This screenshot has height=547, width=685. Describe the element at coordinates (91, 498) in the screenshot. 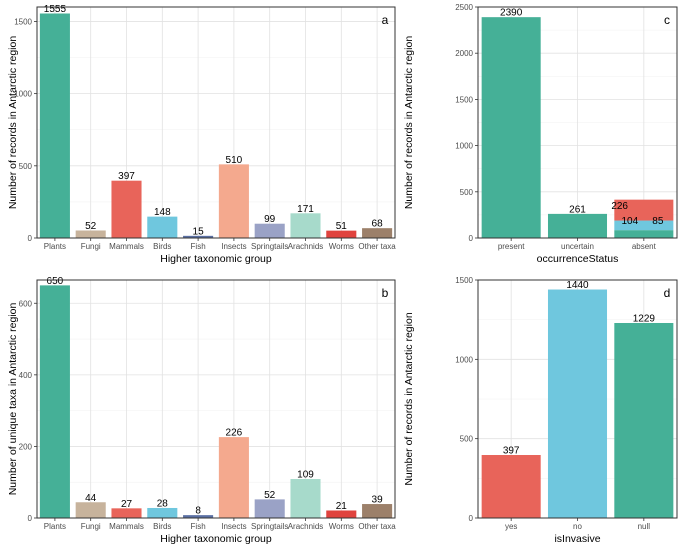

I see `data-label: 44` at that location.